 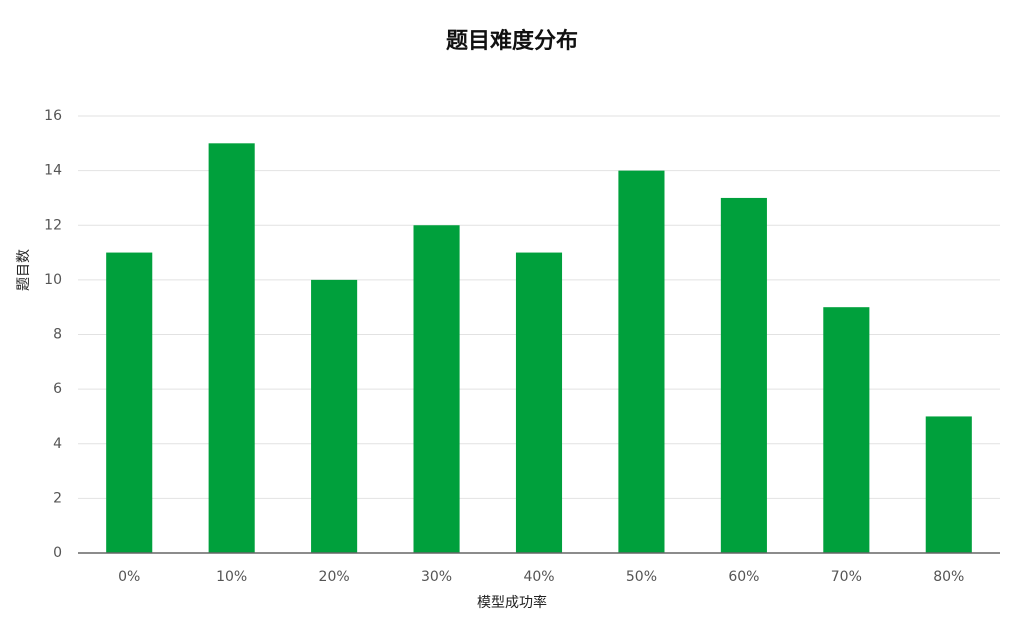 What do you see at coordinates (231, 577) in the screenshot?
I see `x-tick-label: 10%` at bounding box center [231, 577].